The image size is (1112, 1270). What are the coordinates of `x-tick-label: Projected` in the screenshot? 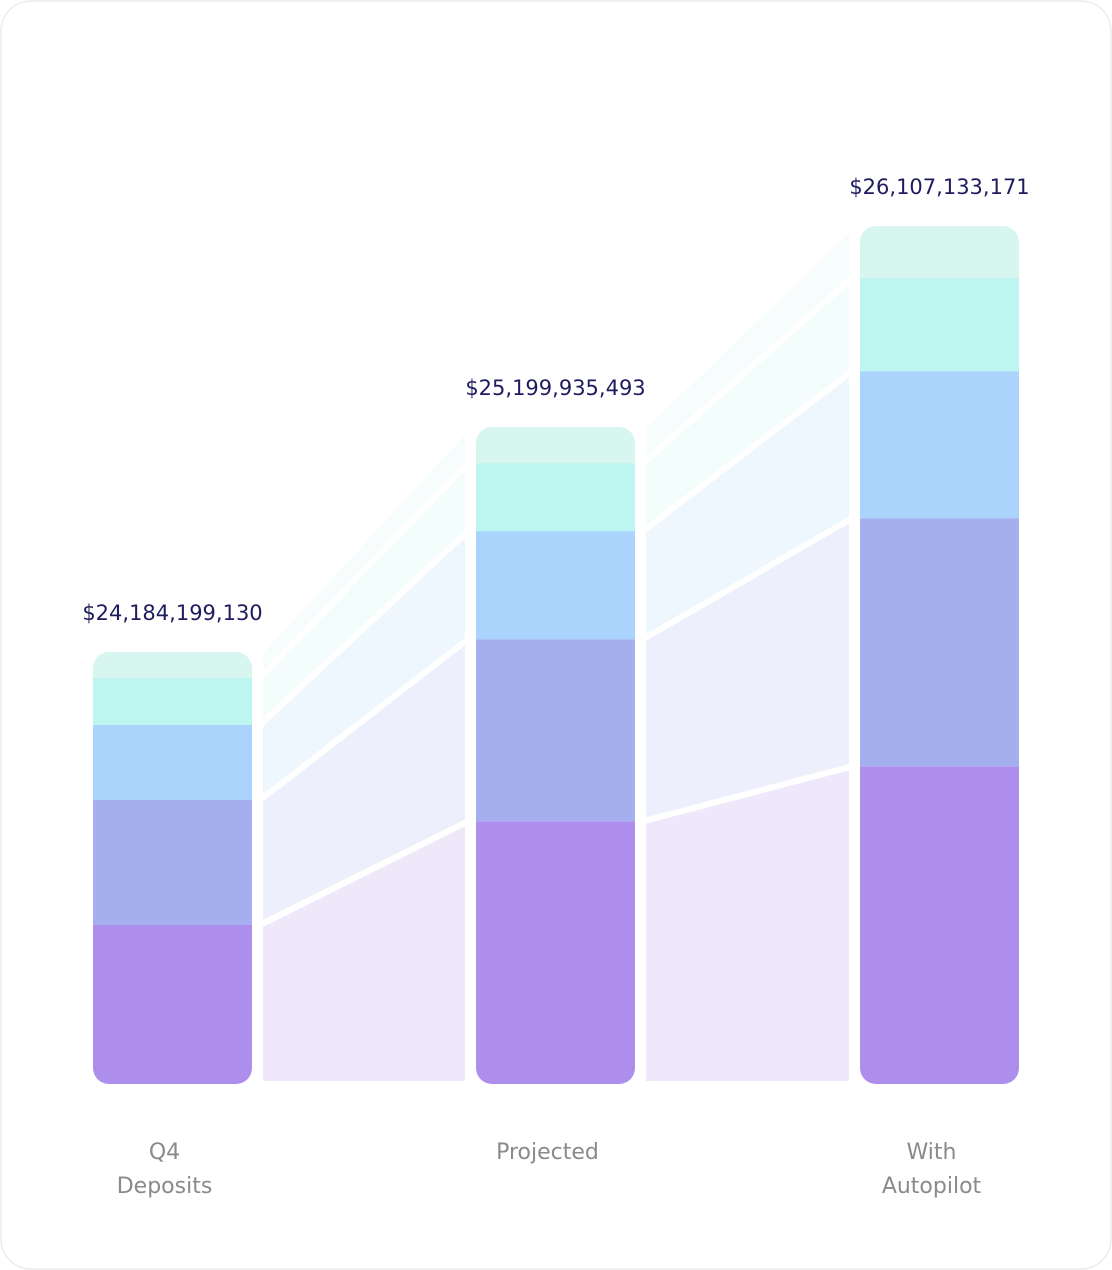 It's located at (547, 1152).